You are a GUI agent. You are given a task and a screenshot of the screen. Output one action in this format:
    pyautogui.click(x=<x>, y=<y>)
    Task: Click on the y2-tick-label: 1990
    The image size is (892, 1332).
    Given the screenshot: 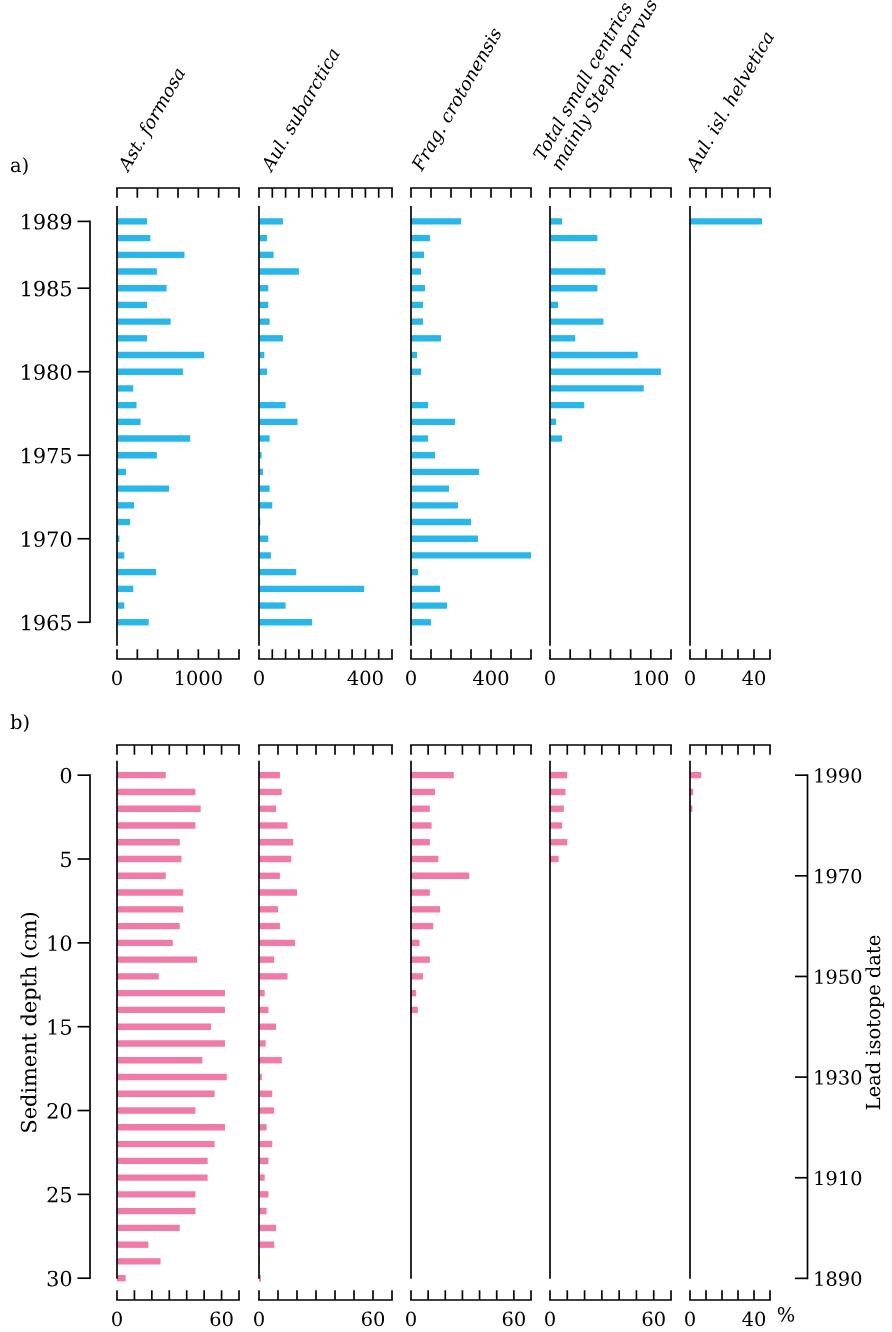 What is the action you would take?
    pyautogui.click(x=838, y=775)
    